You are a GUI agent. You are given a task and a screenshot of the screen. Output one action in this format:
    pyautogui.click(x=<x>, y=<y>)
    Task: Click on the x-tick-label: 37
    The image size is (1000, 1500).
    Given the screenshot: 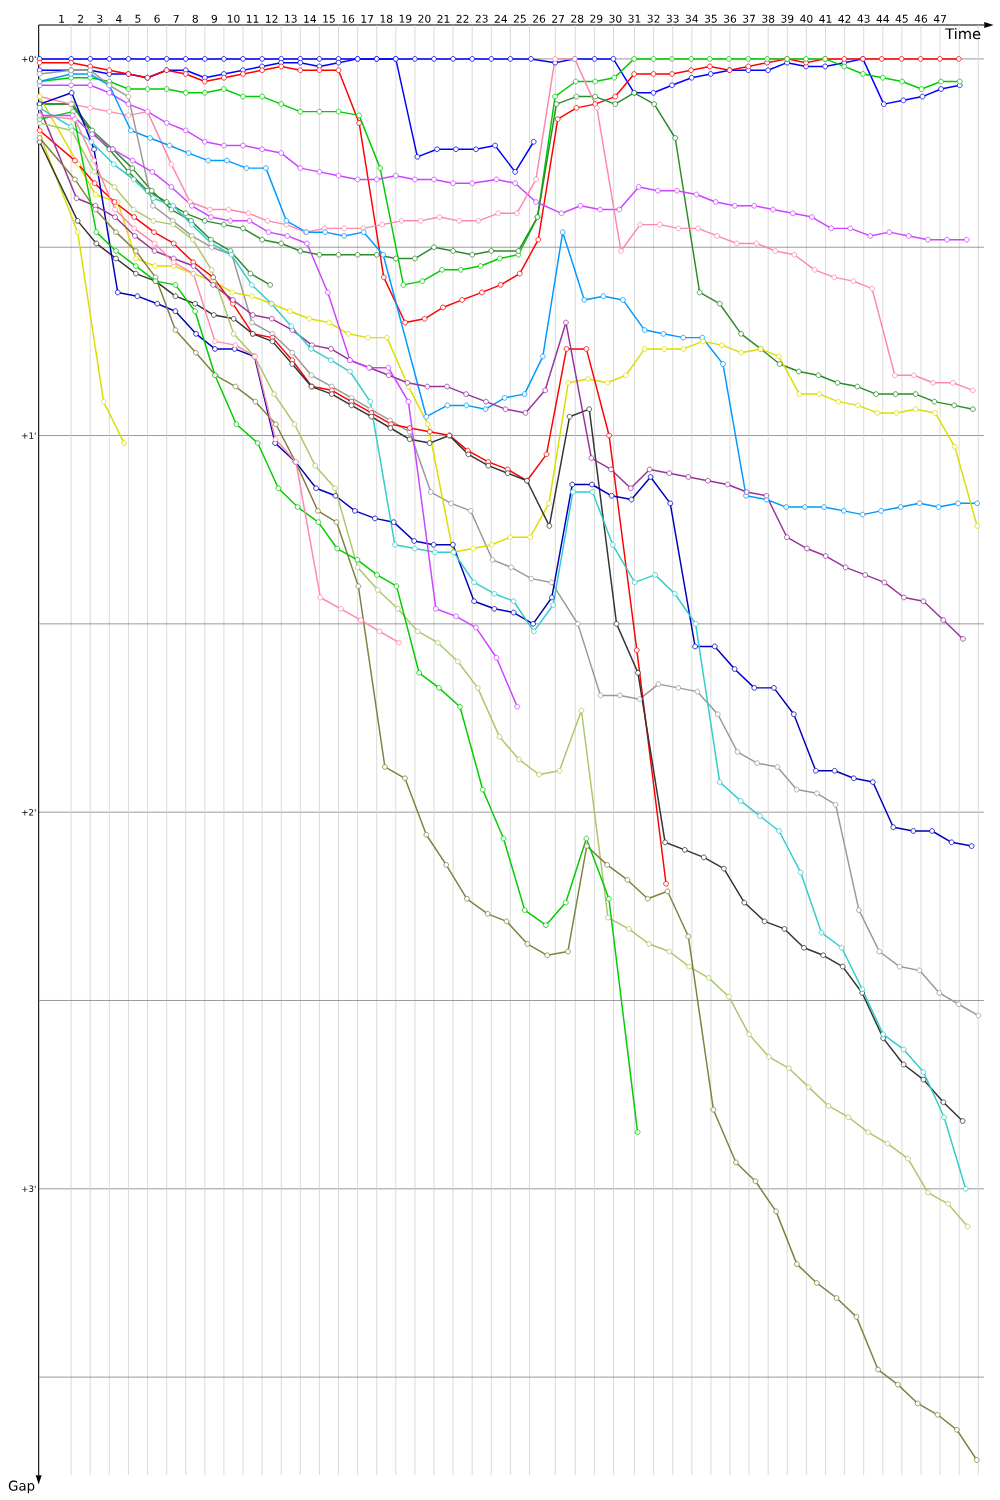 What is the action you would take?
    pyautogui.click(x=749, y=18)
    